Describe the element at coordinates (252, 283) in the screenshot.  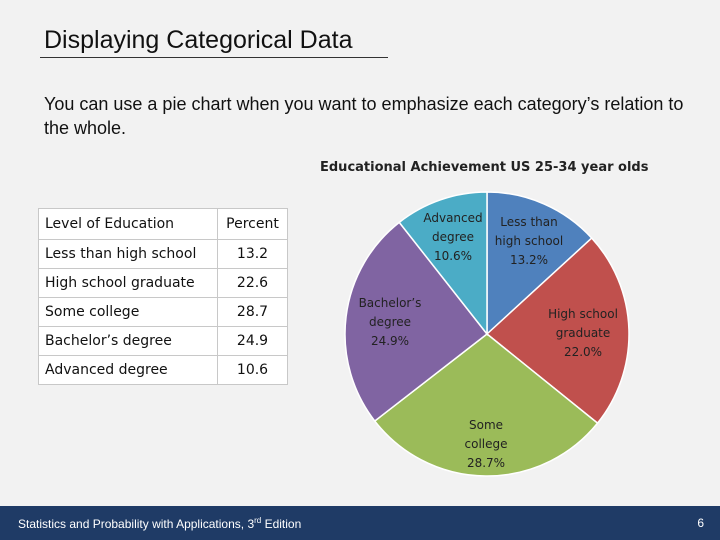
I see `table-cell-percent: 22.6` at that location.